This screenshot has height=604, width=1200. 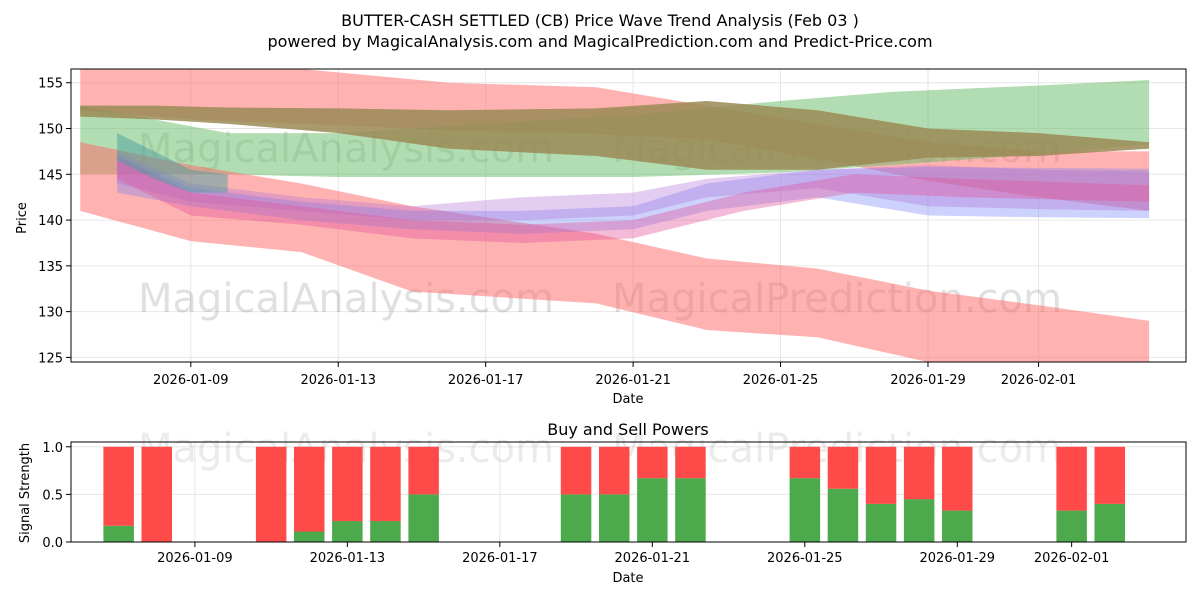 What do you see at coordinates (653, 558) in the screenshot?
I see `signal-x-tick-label: 2026-01-21` at bounding box center [653, 558].